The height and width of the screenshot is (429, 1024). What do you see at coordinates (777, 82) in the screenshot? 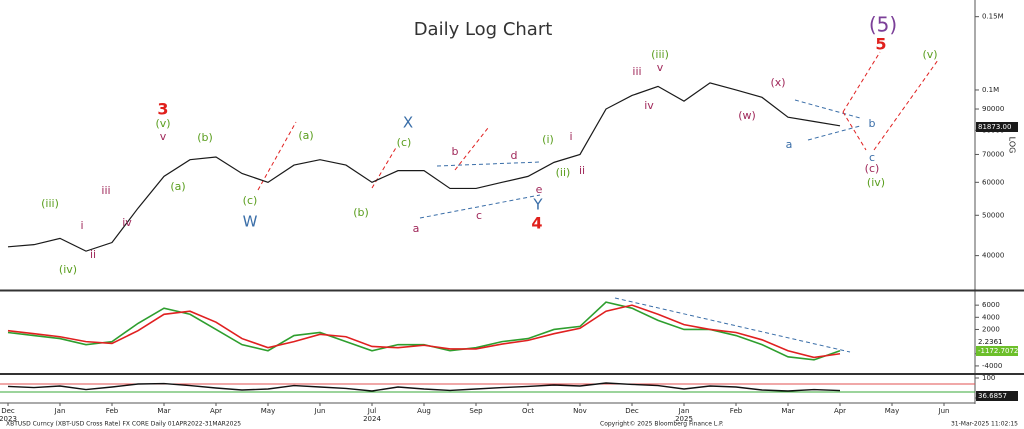
I see `wave-label: (x)` at bounding box center [777, 82].